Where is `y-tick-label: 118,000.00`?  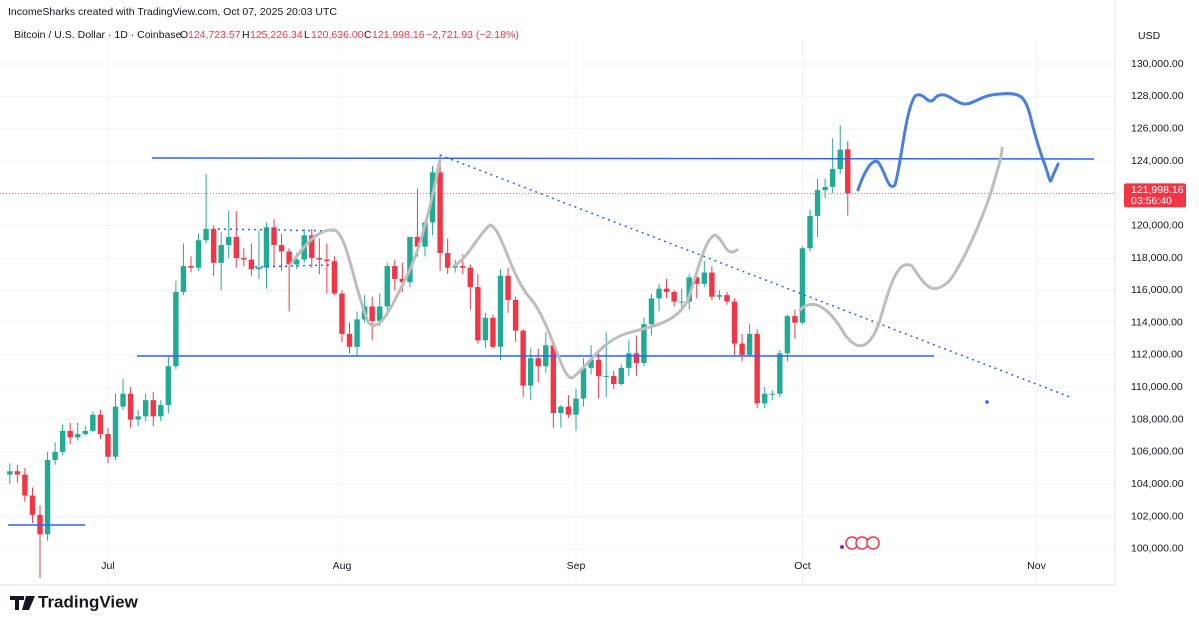 y-tick-label: 118,000.00 is located at coordinates (1157, 258).